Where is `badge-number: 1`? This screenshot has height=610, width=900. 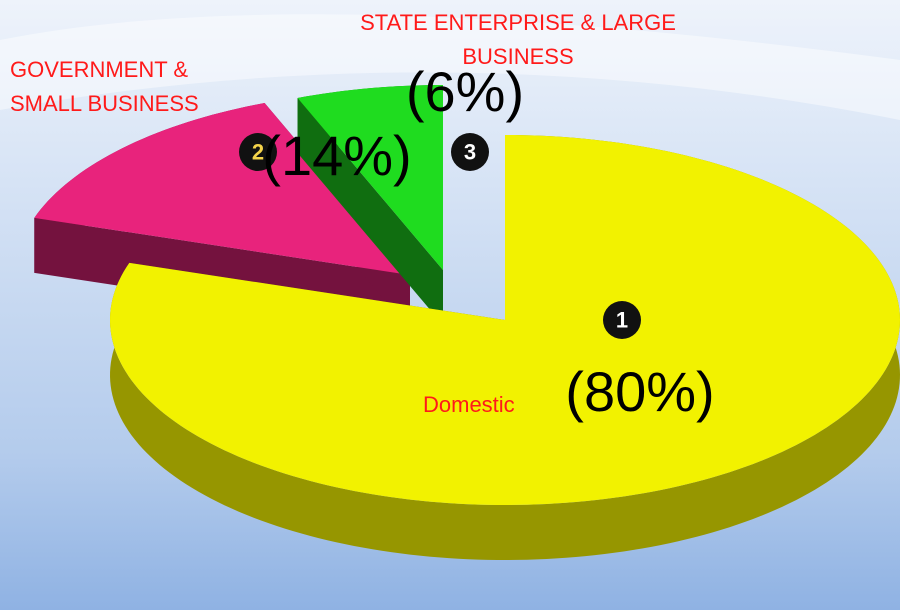 badge-number: 1 is located at coordinates (622, 320).